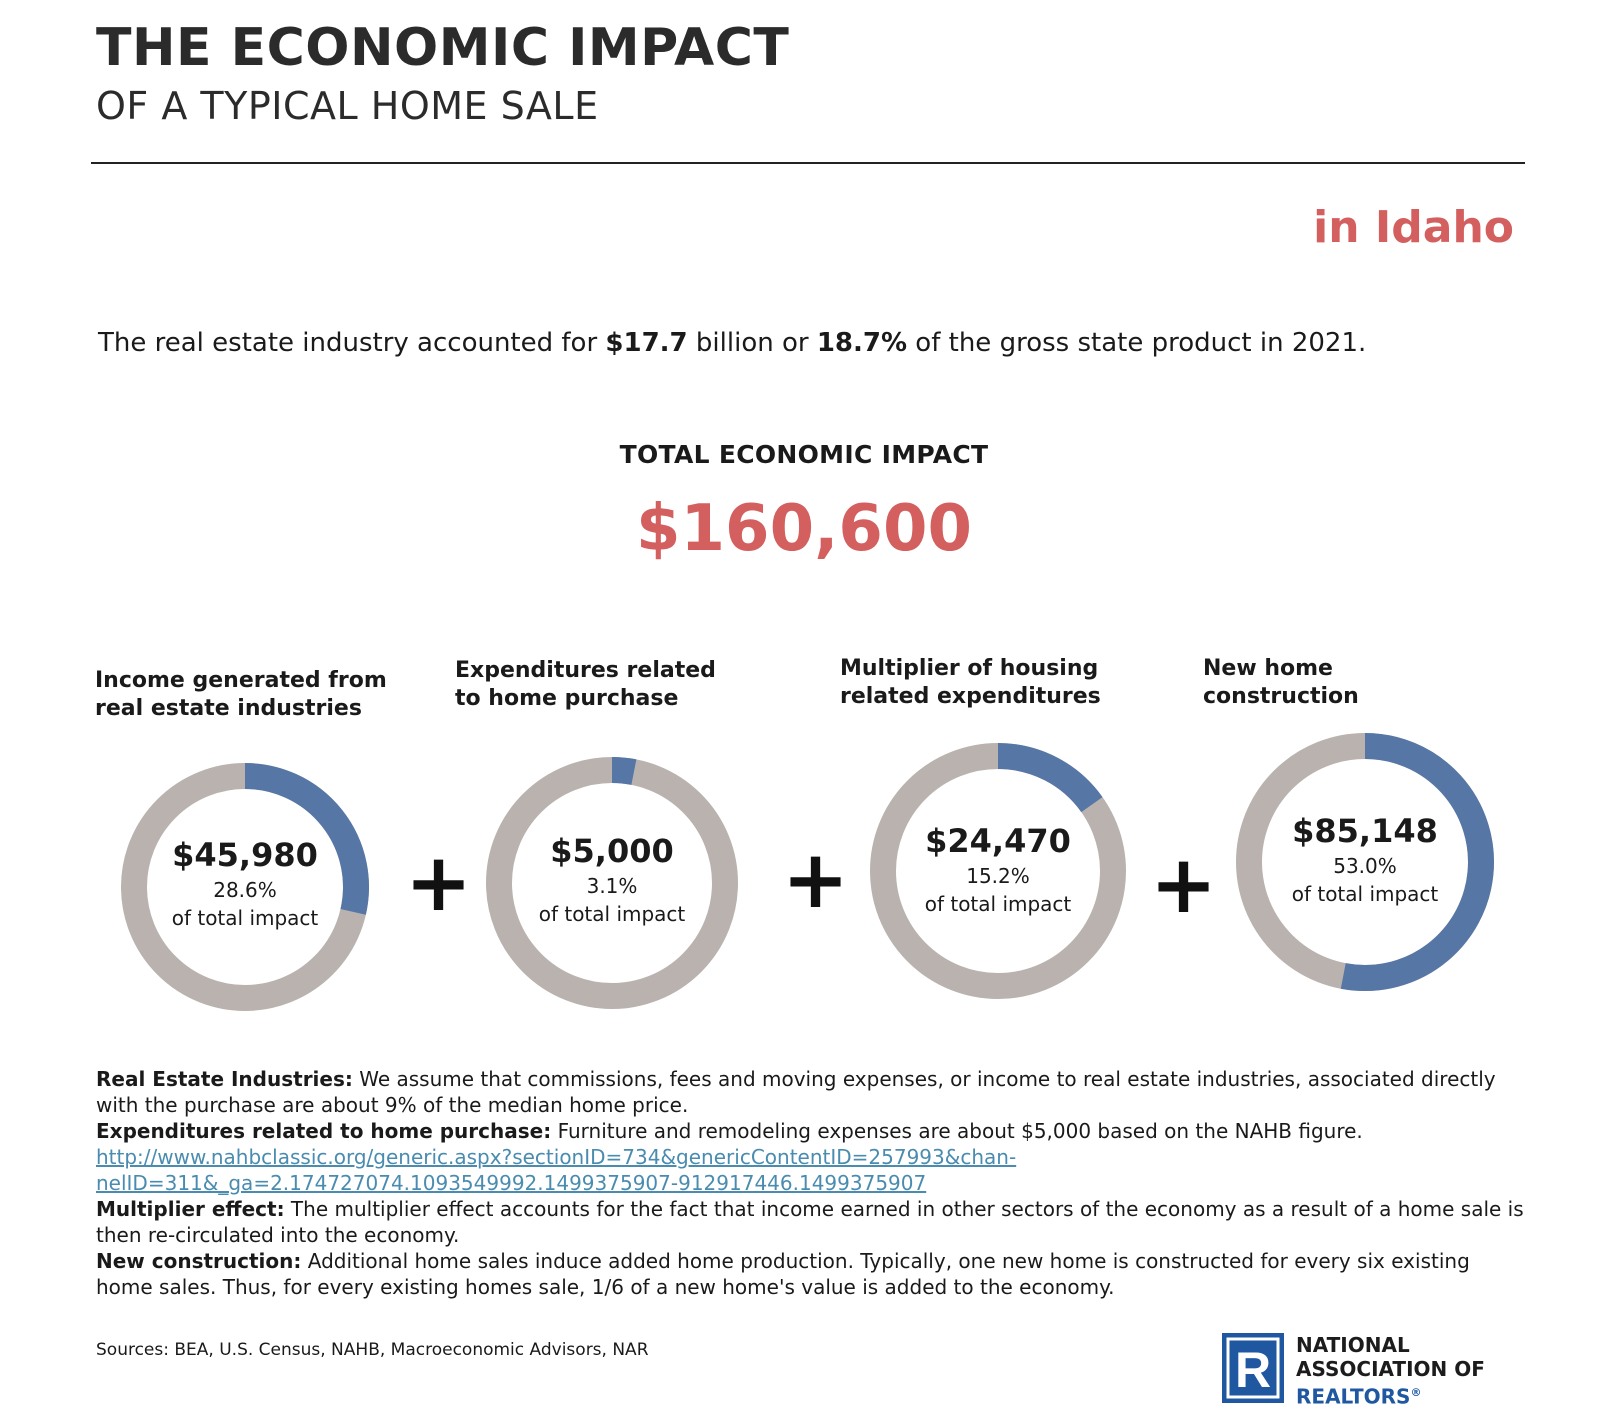  I want to click on donut-percent: 3.1%, so click(612, 886).